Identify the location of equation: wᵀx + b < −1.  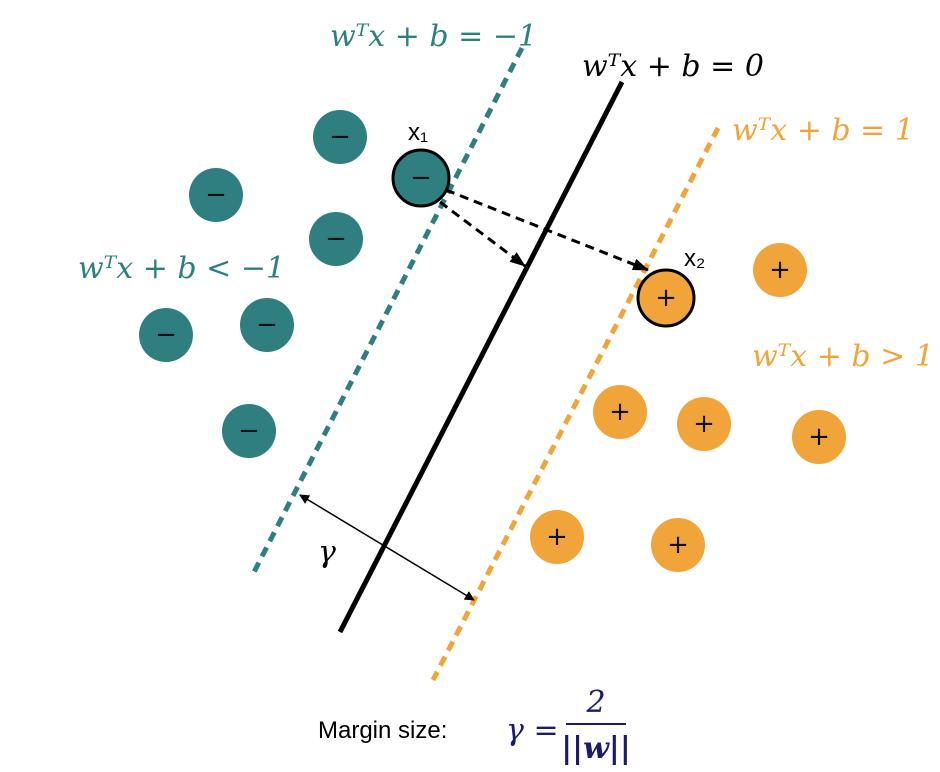
(181, 268).